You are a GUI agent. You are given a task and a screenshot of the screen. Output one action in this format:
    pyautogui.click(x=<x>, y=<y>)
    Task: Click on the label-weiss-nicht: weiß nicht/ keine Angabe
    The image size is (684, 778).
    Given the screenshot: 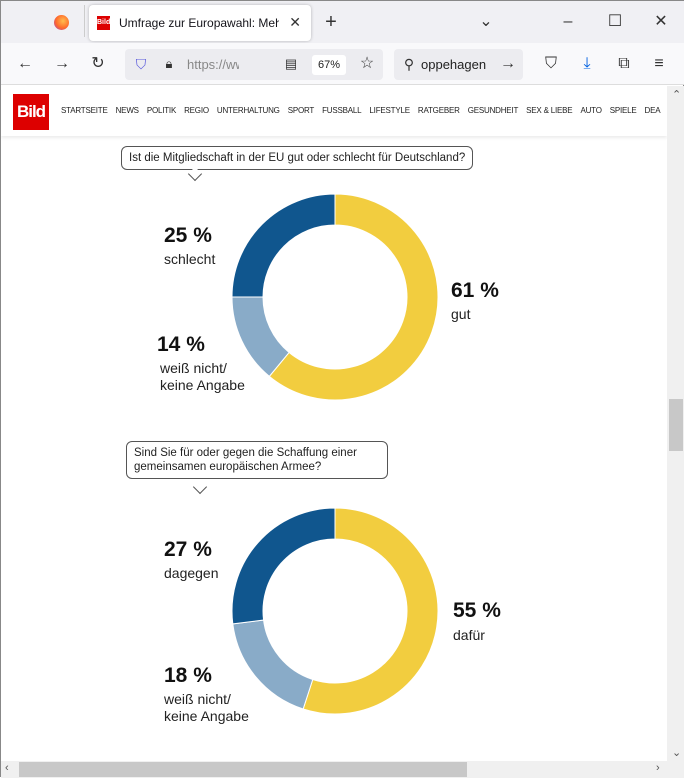 What is the action you would take?
    pyautogui.click(x=202, y=376)
    